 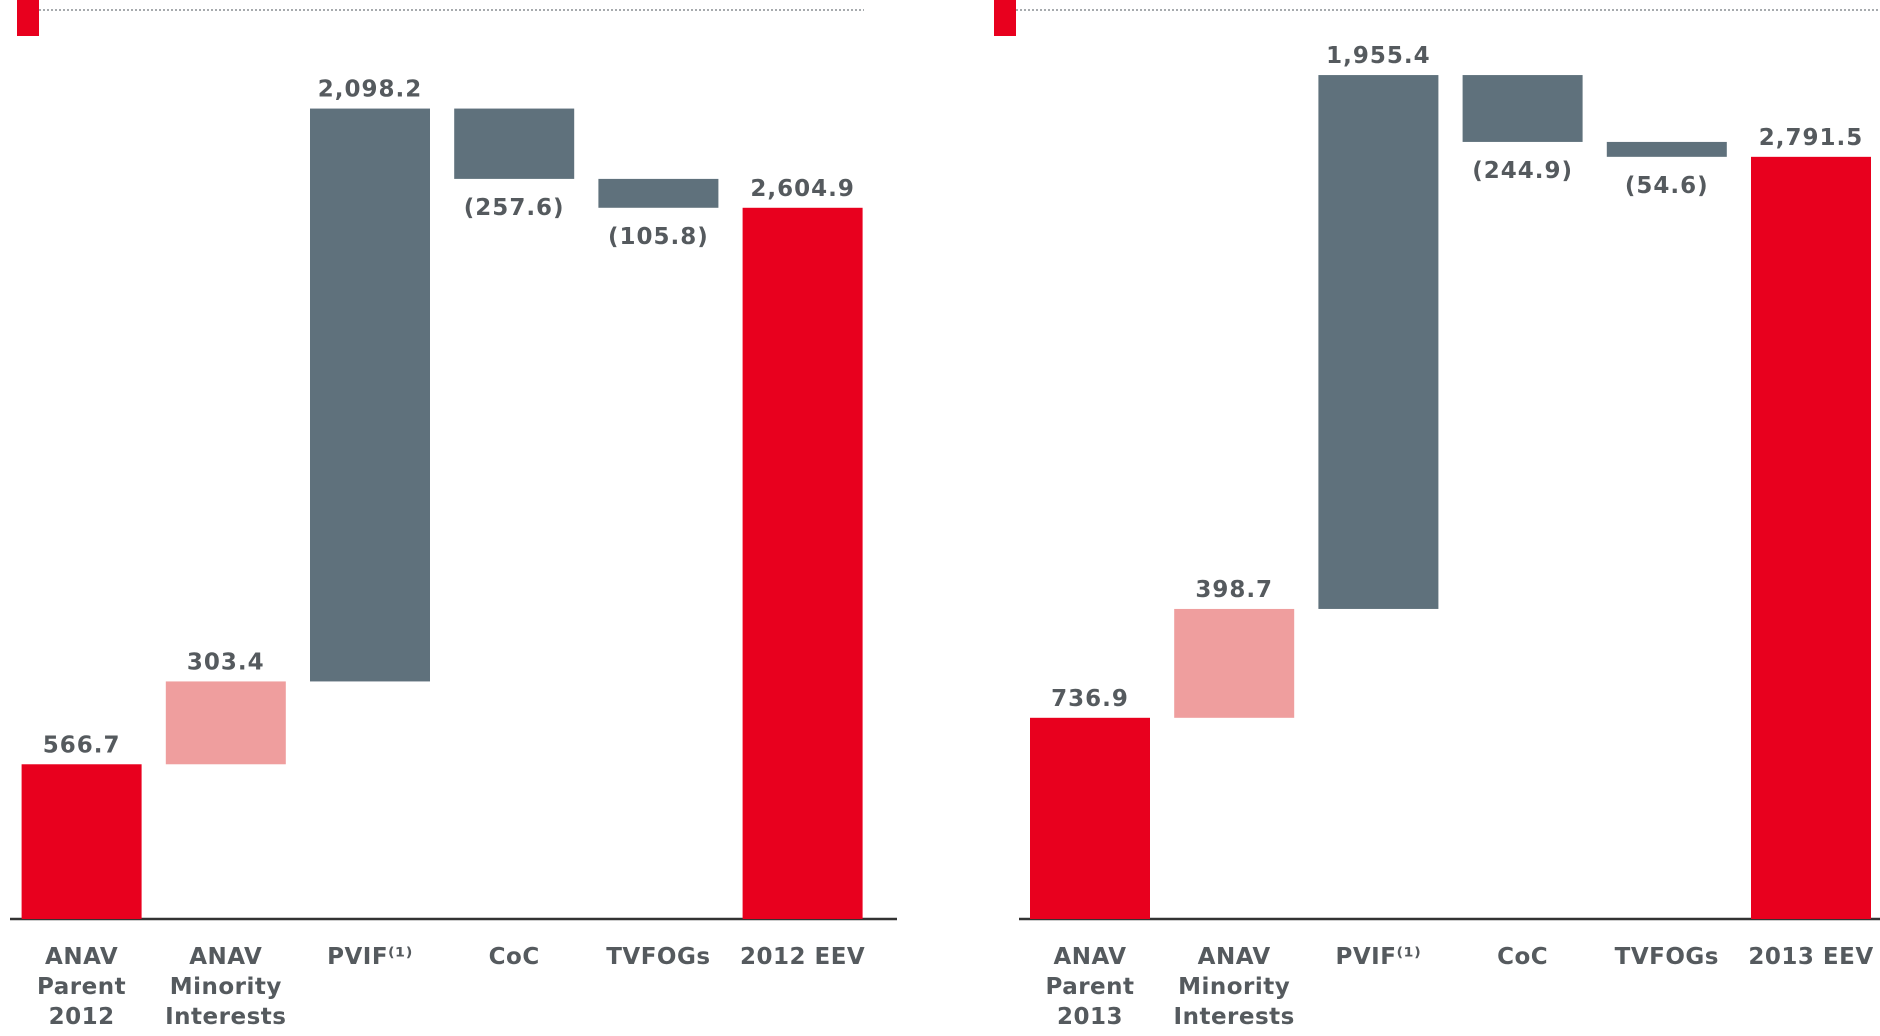 I want to click on value-label: 303.4, so click(x=226, y=662).